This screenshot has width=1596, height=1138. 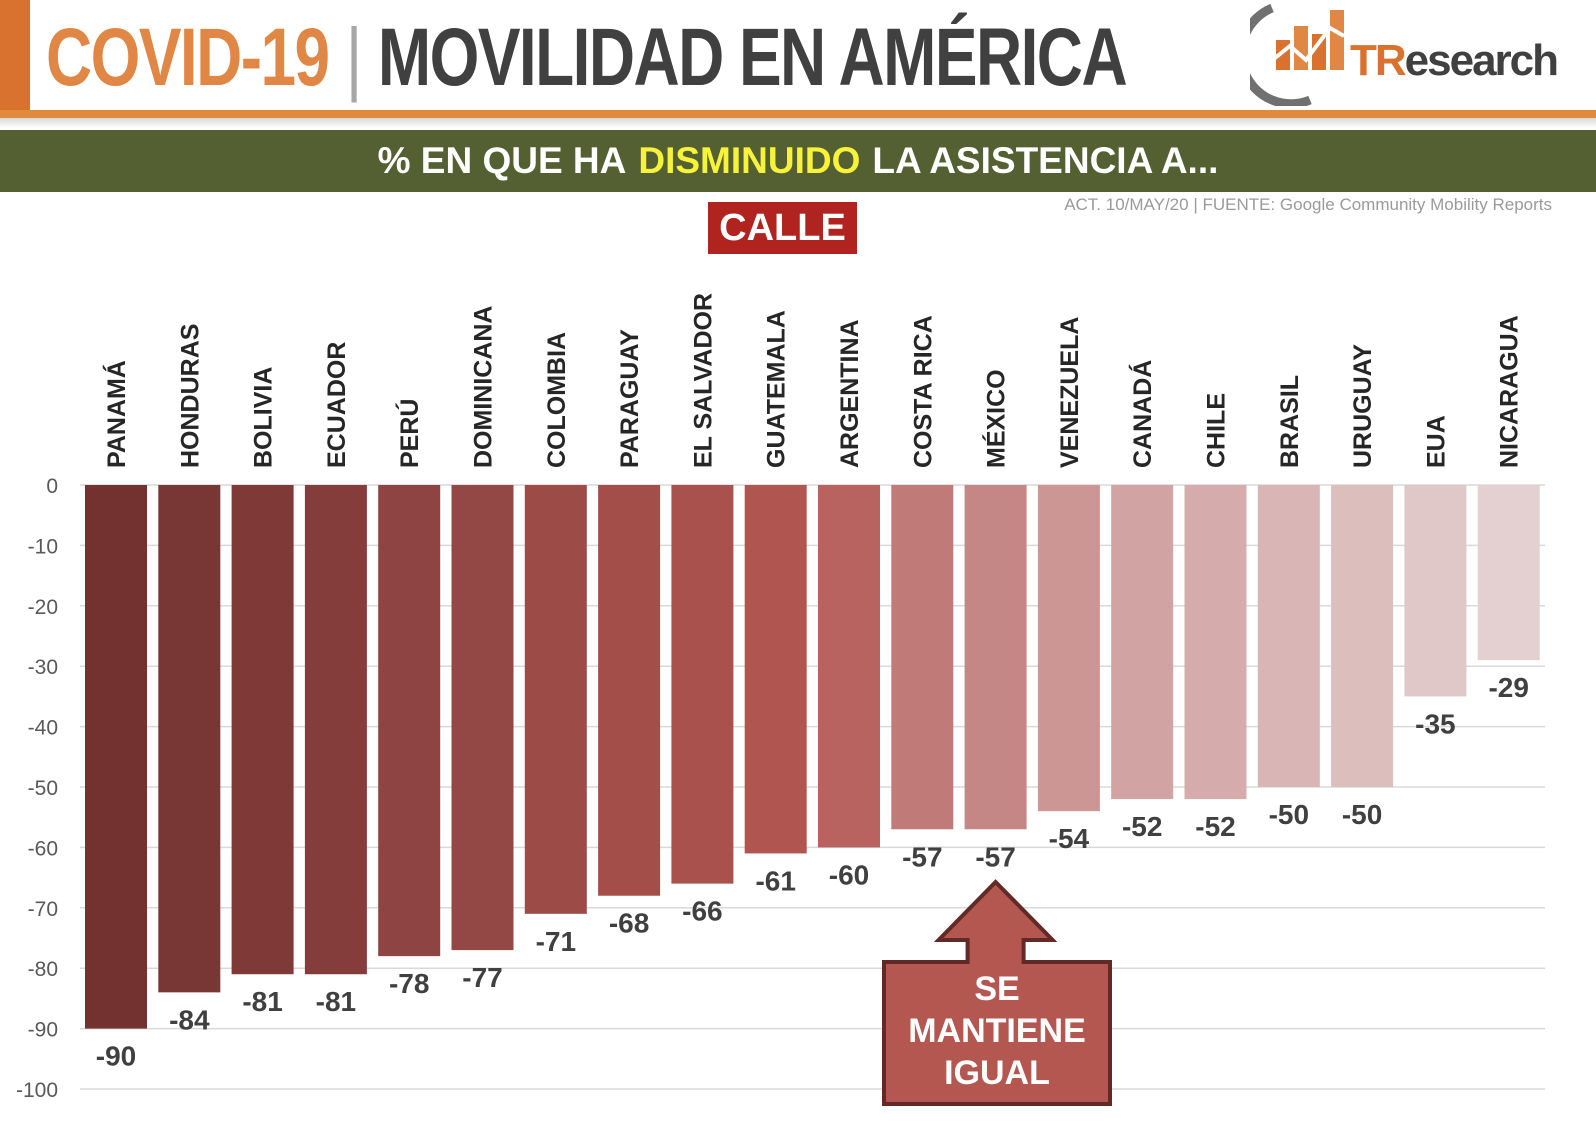 What do you see at coordinates (484, 387) in the screenshot?
I see `category-label: DOMINICANA` at bounding box center [484, 387].